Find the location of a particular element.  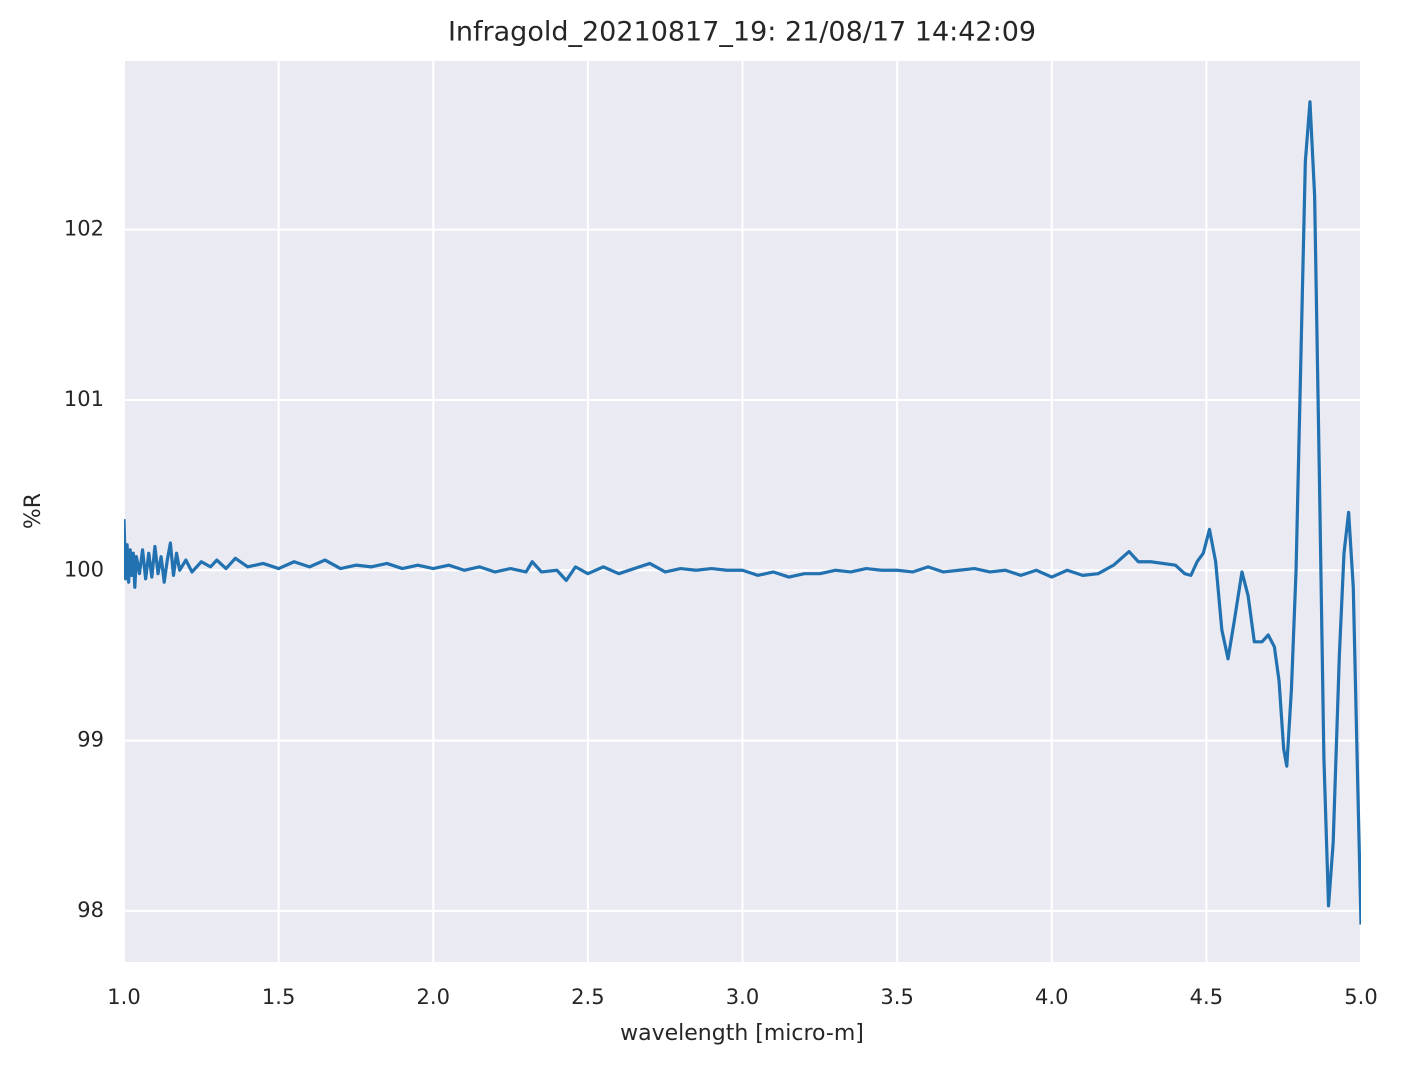

x-tick-label: 3.5 is located at coordinates (896, 997).